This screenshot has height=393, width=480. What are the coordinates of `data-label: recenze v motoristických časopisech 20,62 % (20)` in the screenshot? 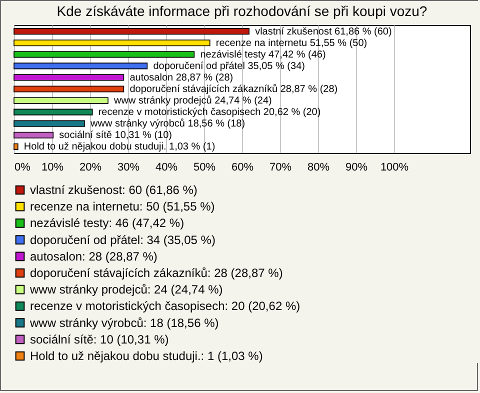 It's located at (209, 112).